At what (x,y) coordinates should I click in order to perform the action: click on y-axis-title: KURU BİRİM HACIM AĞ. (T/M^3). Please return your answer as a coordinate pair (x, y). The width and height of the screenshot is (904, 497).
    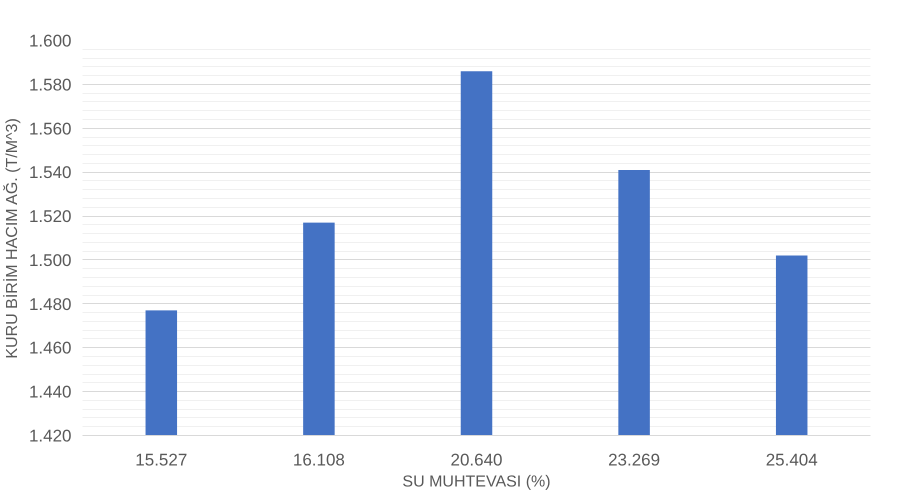
    Looking at the image, I should click on (11, 238).